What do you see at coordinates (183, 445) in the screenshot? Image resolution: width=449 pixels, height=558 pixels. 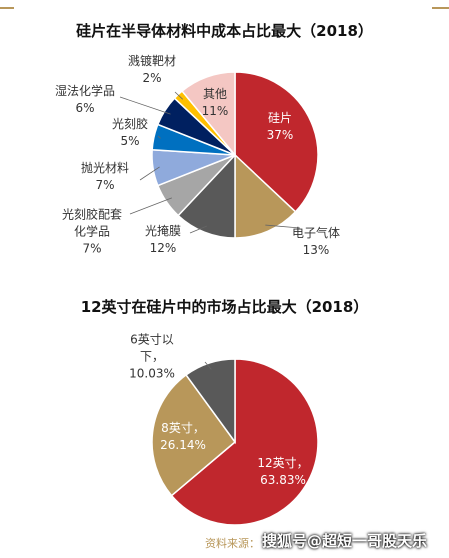 I see `value-label: 26.14%` at bounding box center [183, 445].